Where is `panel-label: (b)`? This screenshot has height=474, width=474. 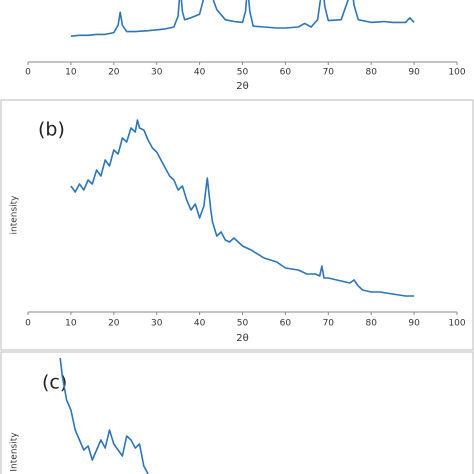 panel-label: (b) is located at coordinates (51, 130).